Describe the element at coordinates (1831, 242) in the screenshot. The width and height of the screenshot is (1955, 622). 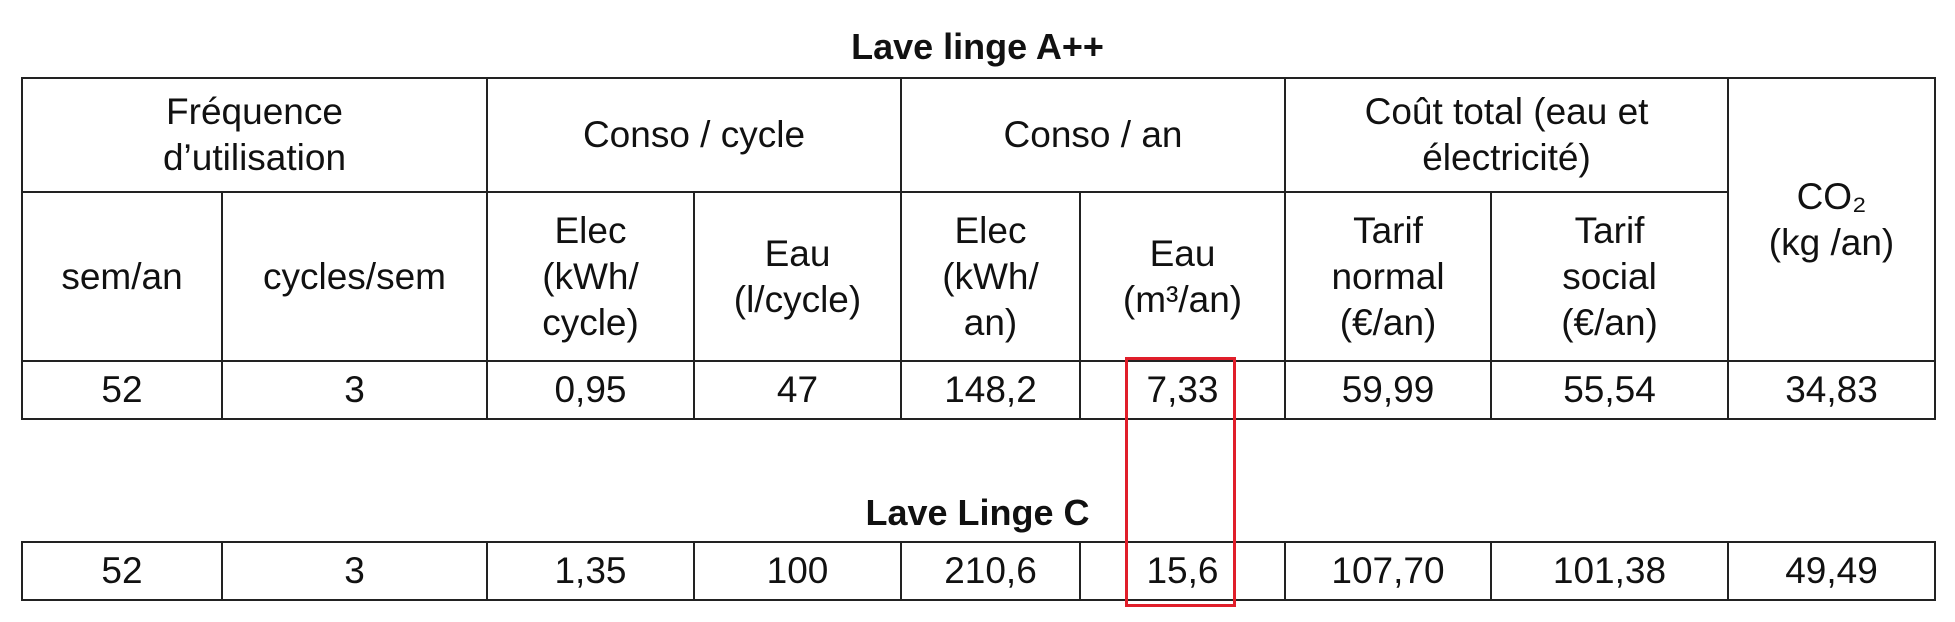
I see `cell-line: (kg /an)` at that location.